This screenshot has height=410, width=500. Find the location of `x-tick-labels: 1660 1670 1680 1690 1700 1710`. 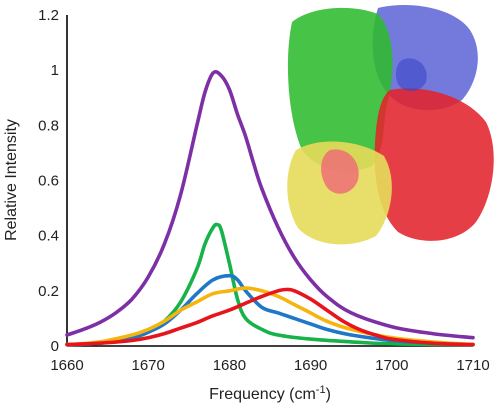

x-tick-labels: 1660 1670 1680 1690 1700 1710 is located at coordinates (269, 365).